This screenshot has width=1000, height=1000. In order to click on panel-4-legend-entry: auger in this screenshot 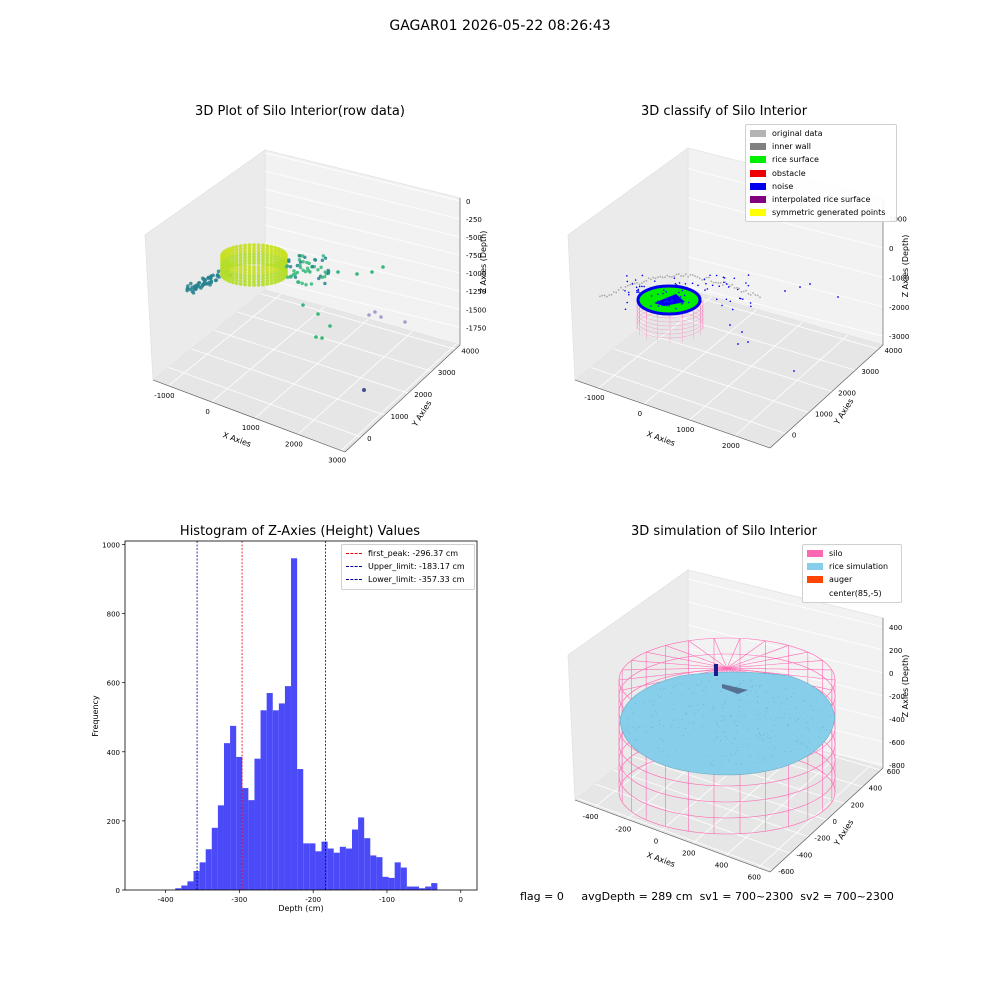, I will do `click(852, 579)`.